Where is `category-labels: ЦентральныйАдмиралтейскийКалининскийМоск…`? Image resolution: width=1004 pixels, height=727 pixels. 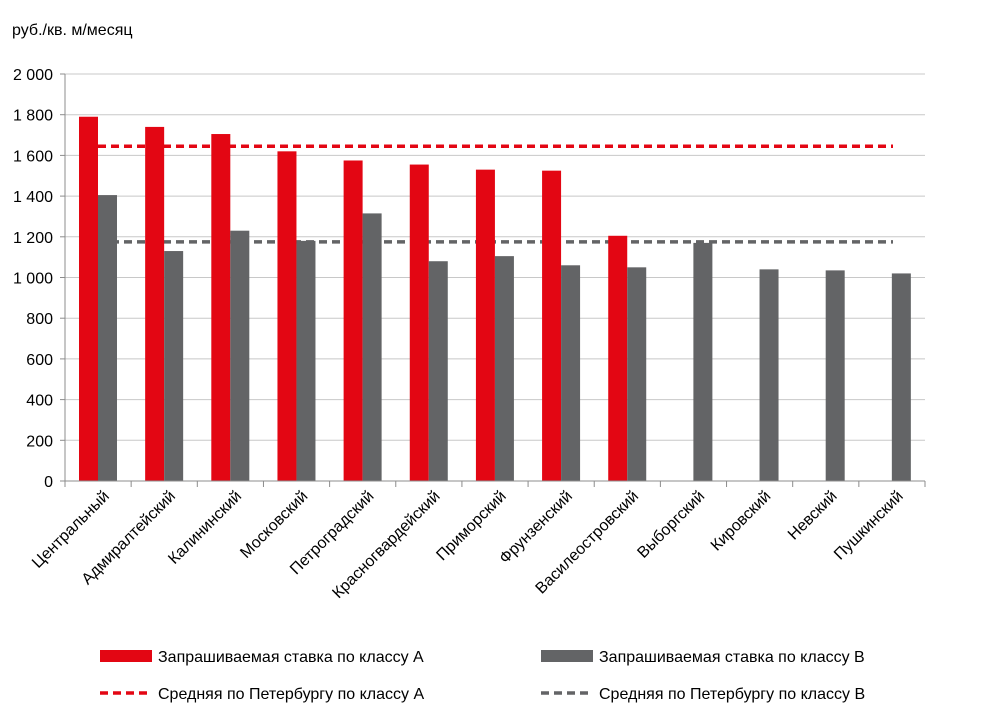
category-labels: ЦентральныйАдмиралтейскийКалининскийМоск… is located at coordinates (468, 545).